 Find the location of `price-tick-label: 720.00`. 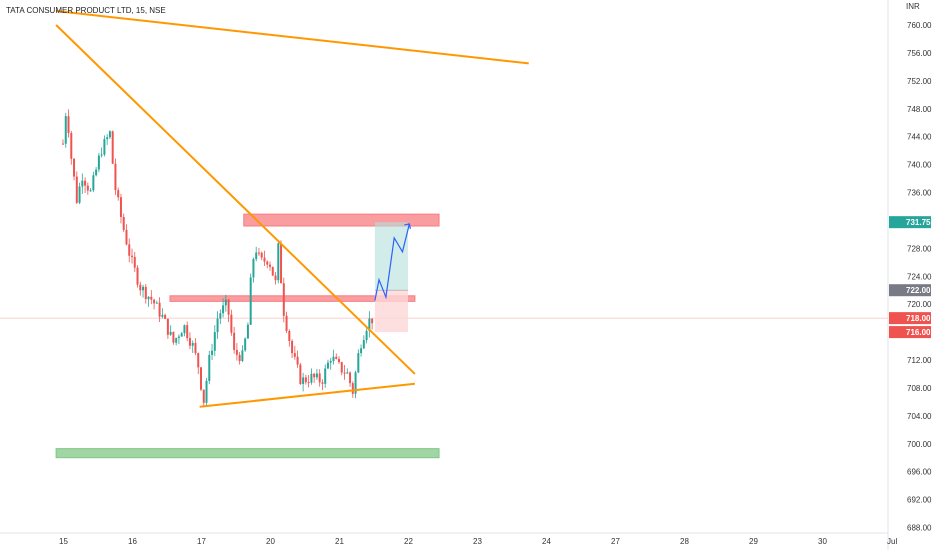

price-tick-label: 720.00 is located at coordinates (919, 304).